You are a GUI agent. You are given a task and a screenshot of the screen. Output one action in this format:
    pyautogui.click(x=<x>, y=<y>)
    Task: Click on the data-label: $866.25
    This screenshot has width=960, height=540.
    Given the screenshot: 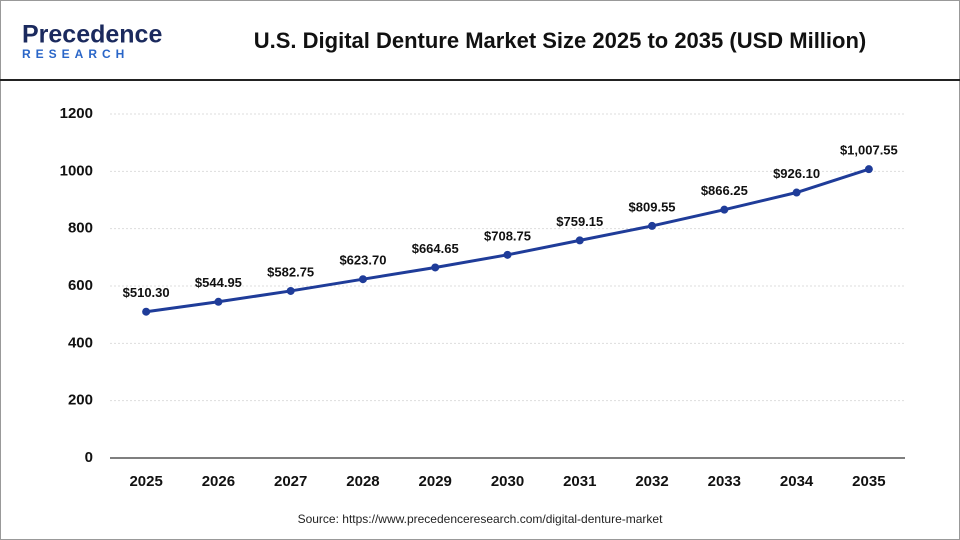 What is the action you would take?
    pyautogui.click(x=724, y=190)
    